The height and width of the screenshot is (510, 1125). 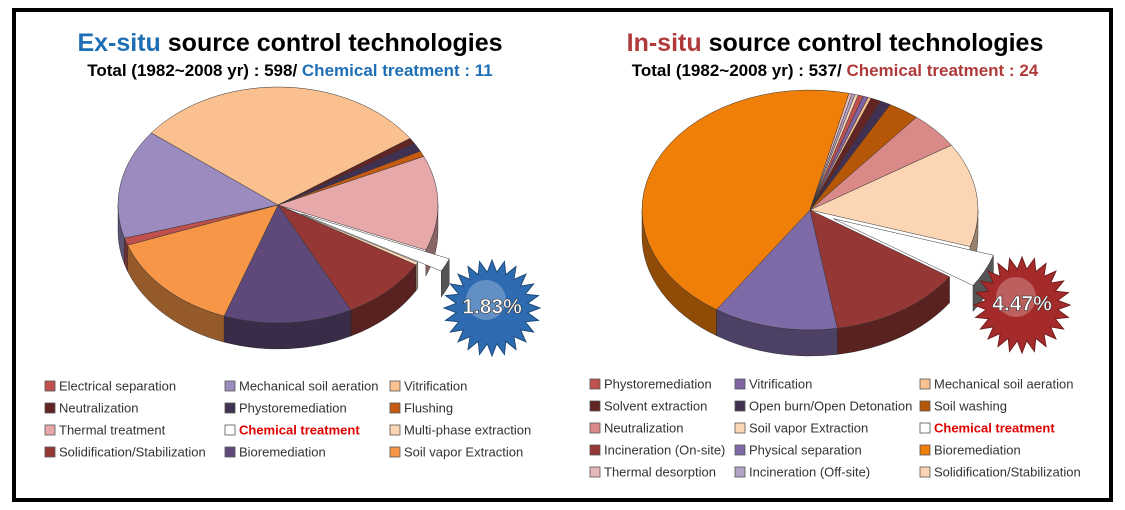 What do you see at coordinates (397, 70) in the screenshot?
I see `subtitle-highlight: Chemical treatment : 11` at bounding box center [397, 70].